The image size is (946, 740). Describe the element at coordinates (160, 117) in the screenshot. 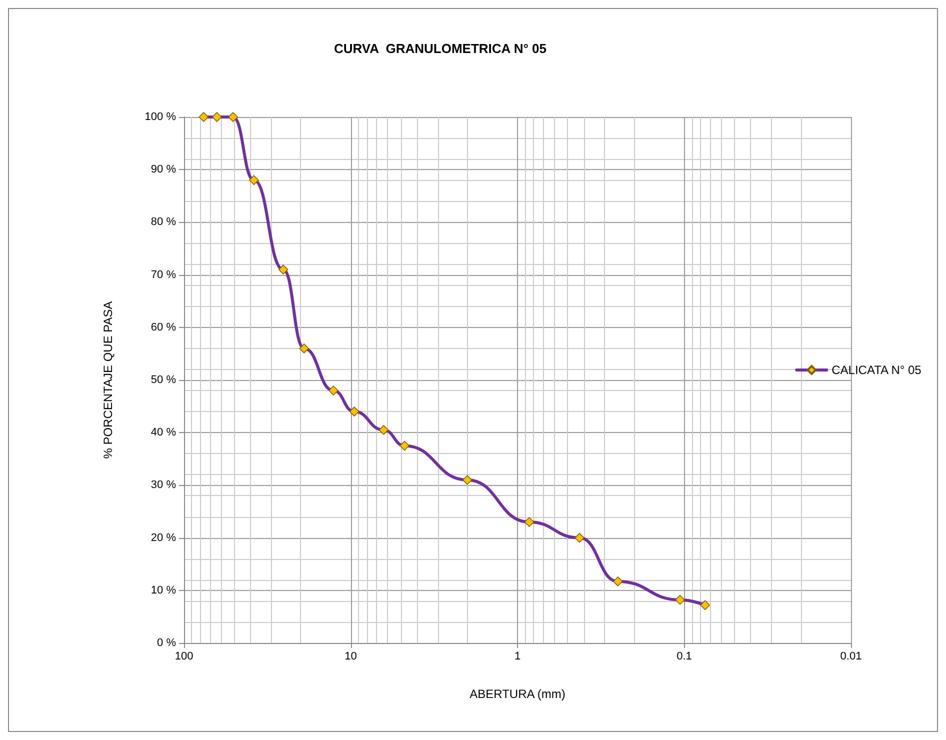

I see `y-tick-label: 100 %` at that location.